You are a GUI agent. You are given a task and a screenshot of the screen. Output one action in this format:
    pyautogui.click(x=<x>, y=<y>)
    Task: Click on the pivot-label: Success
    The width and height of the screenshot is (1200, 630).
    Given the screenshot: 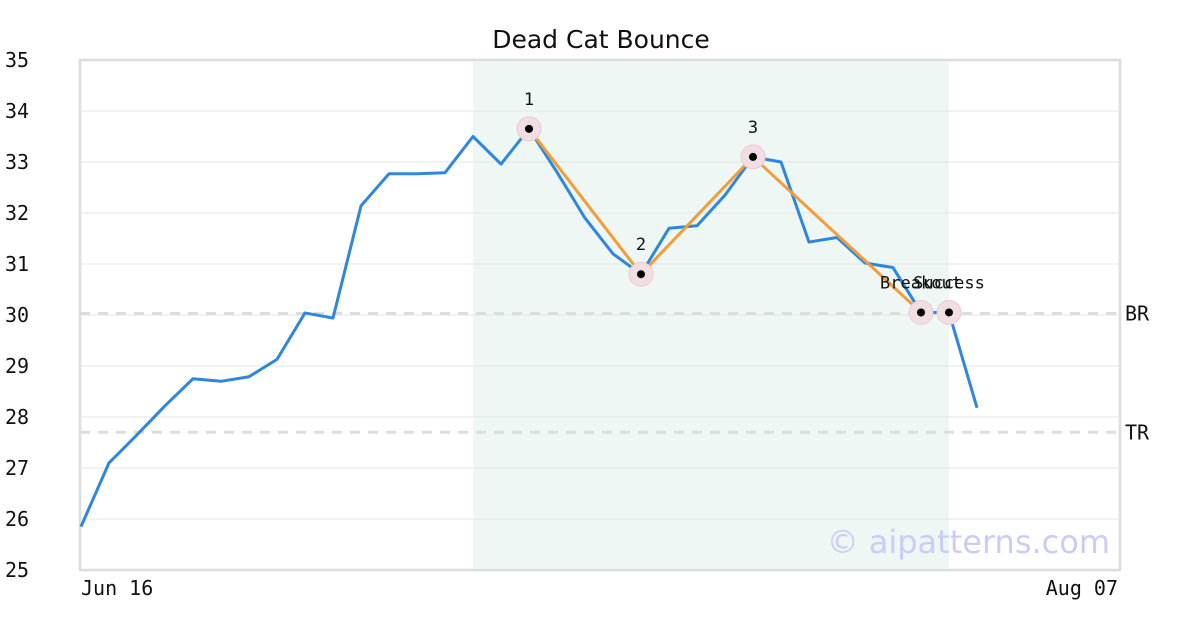 What is the action you would take?
    pyautogui.click(x=949, y=283)
    